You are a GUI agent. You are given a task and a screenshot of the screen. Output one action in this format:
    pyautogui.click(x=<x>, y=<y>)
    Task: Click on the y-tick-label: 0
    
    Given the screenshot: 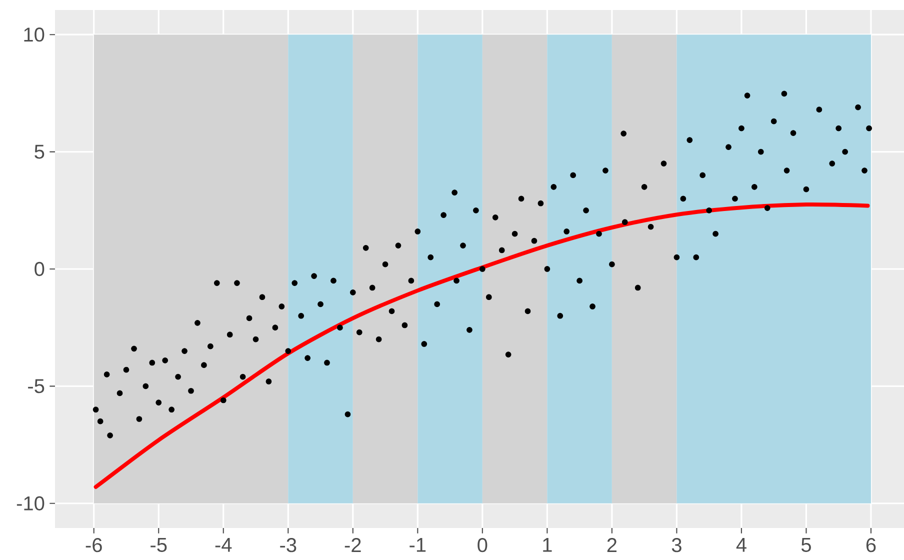 What is the action you would take?
    pyautogui.click(x=39, y=269)
    